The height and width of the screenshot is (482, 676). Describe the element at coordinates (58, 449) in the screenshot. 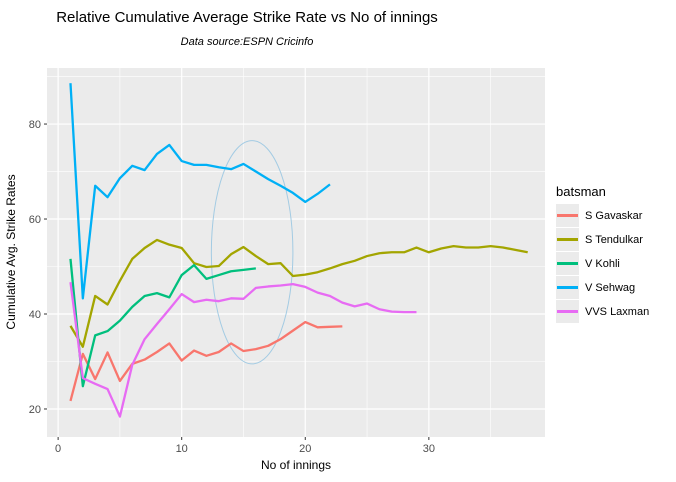

I see `x-tick-label: 0` at that location.